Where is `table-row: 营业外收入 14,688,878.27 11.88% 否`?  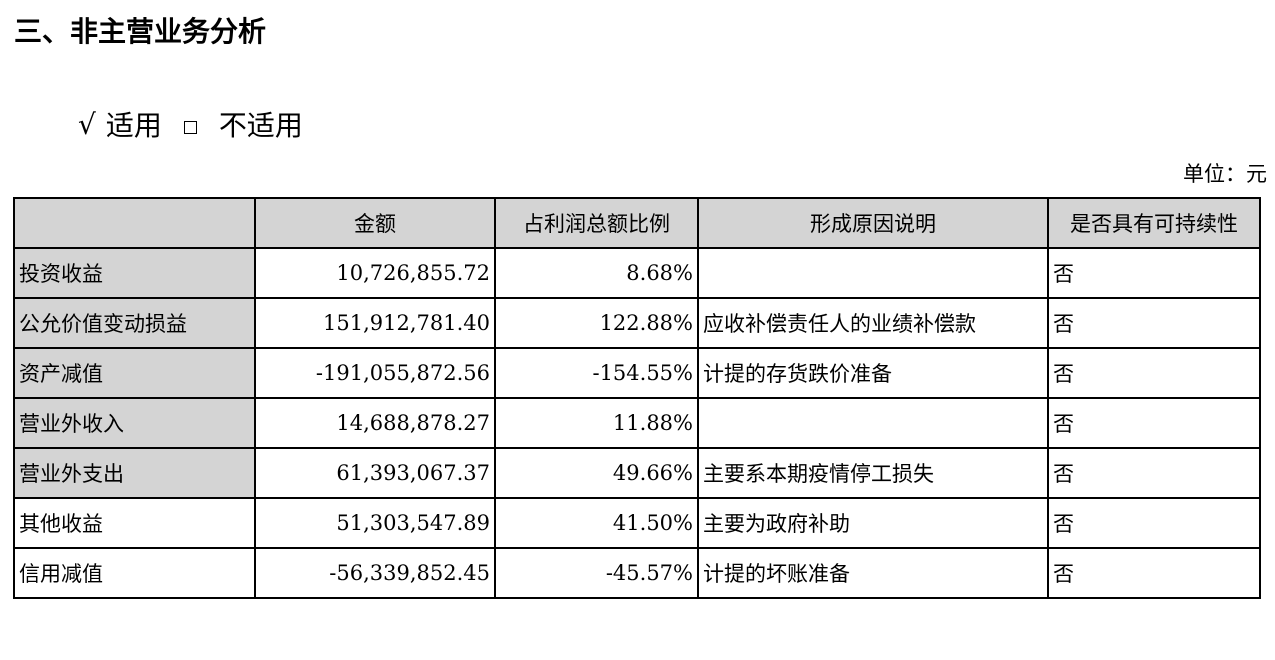
table-row: 营业外收入 14,688,878.27 11.88% 否 is located at coordinates (637, 423).